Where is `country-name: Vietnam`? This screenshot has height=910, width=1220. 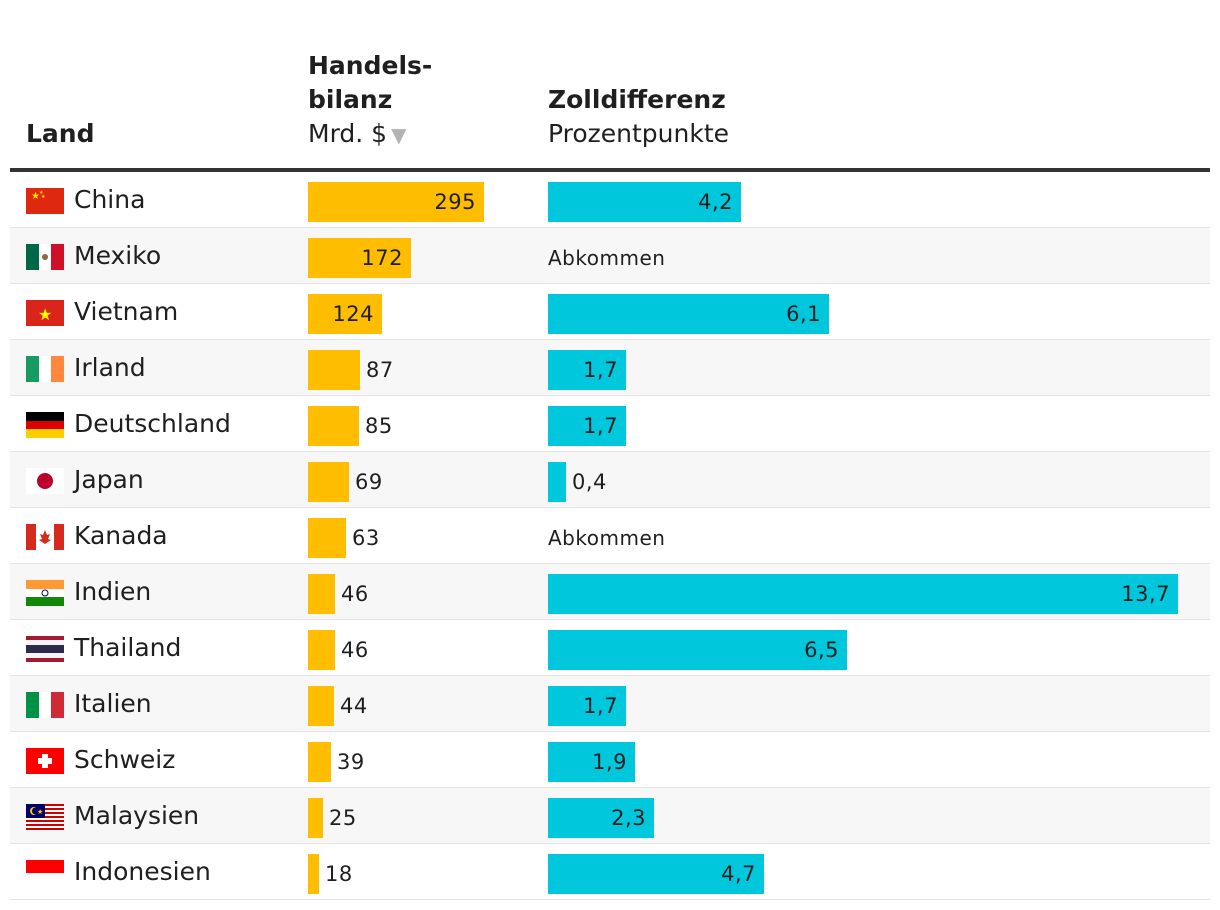
country-name: Vietnam is located at coordinates (126, 311).